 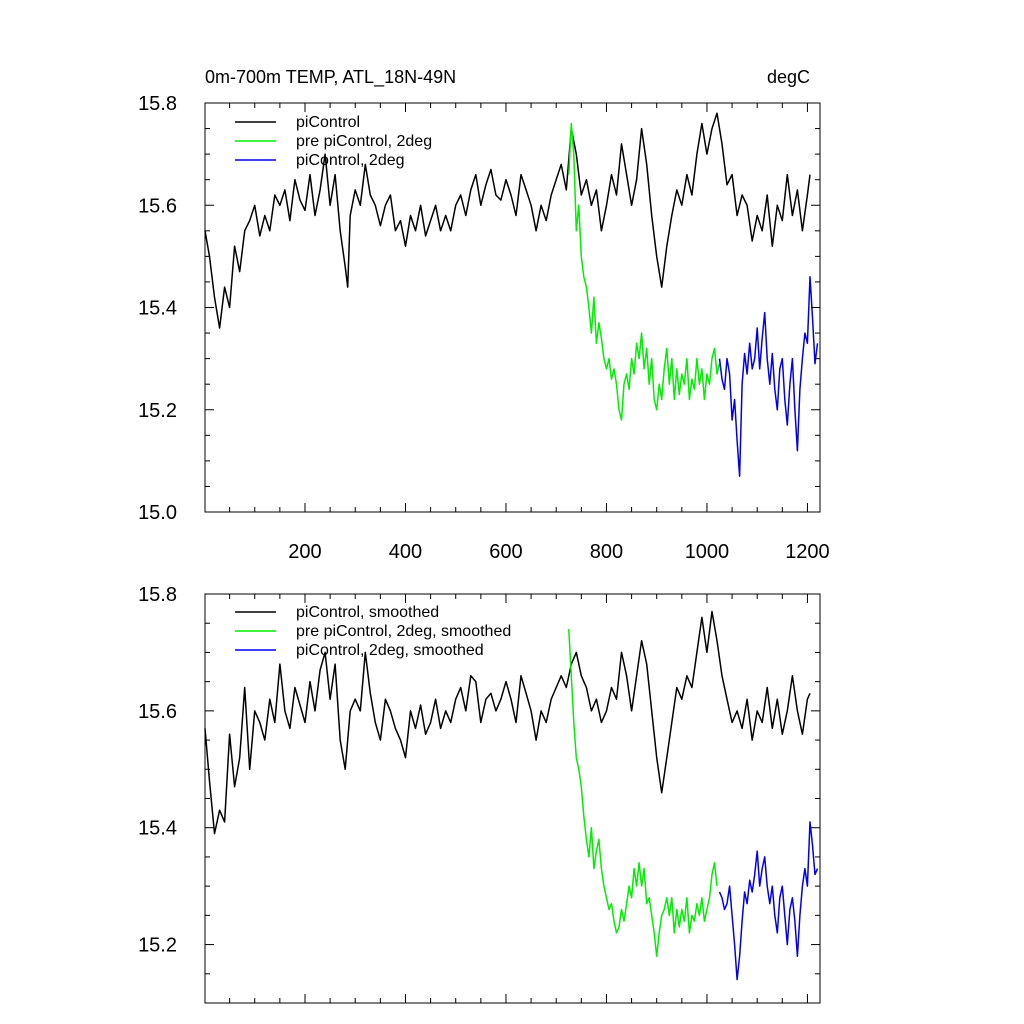 I want to click on x-tick-label: 1000, so click(x=707, y=552).